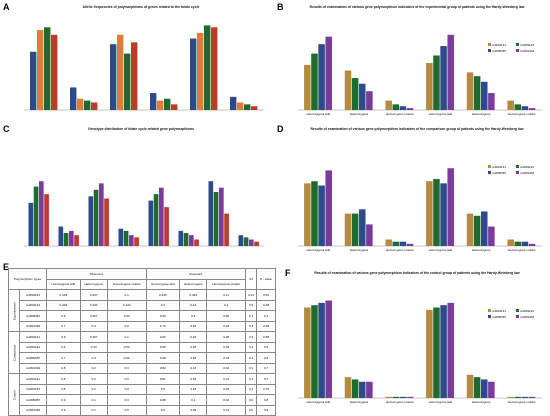 Image resolution: width=550 pixels, height=416 pixels. Describe the element at coordinates (6, 7) in the screenshot. I see `panel-label-a: A` at that location.